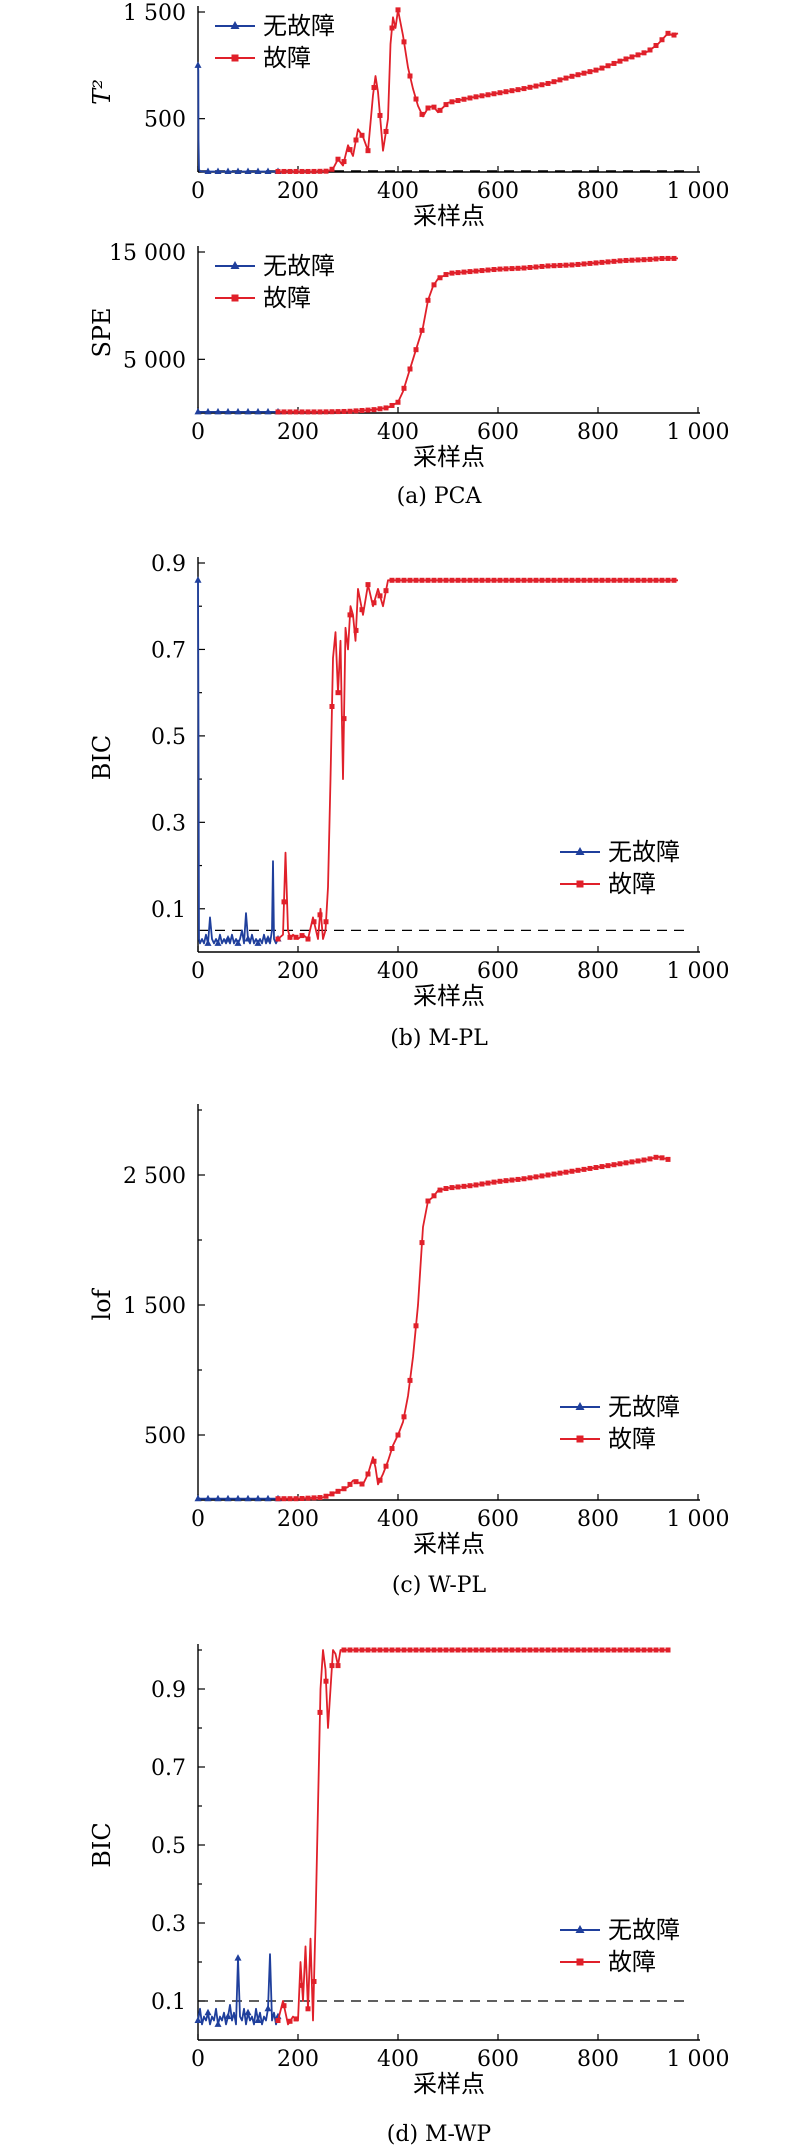  What do you see at coordinates (168, 1690) in the screenshot?
I see `y-tick-label: 0.9` at bounding box center [168, 1690].